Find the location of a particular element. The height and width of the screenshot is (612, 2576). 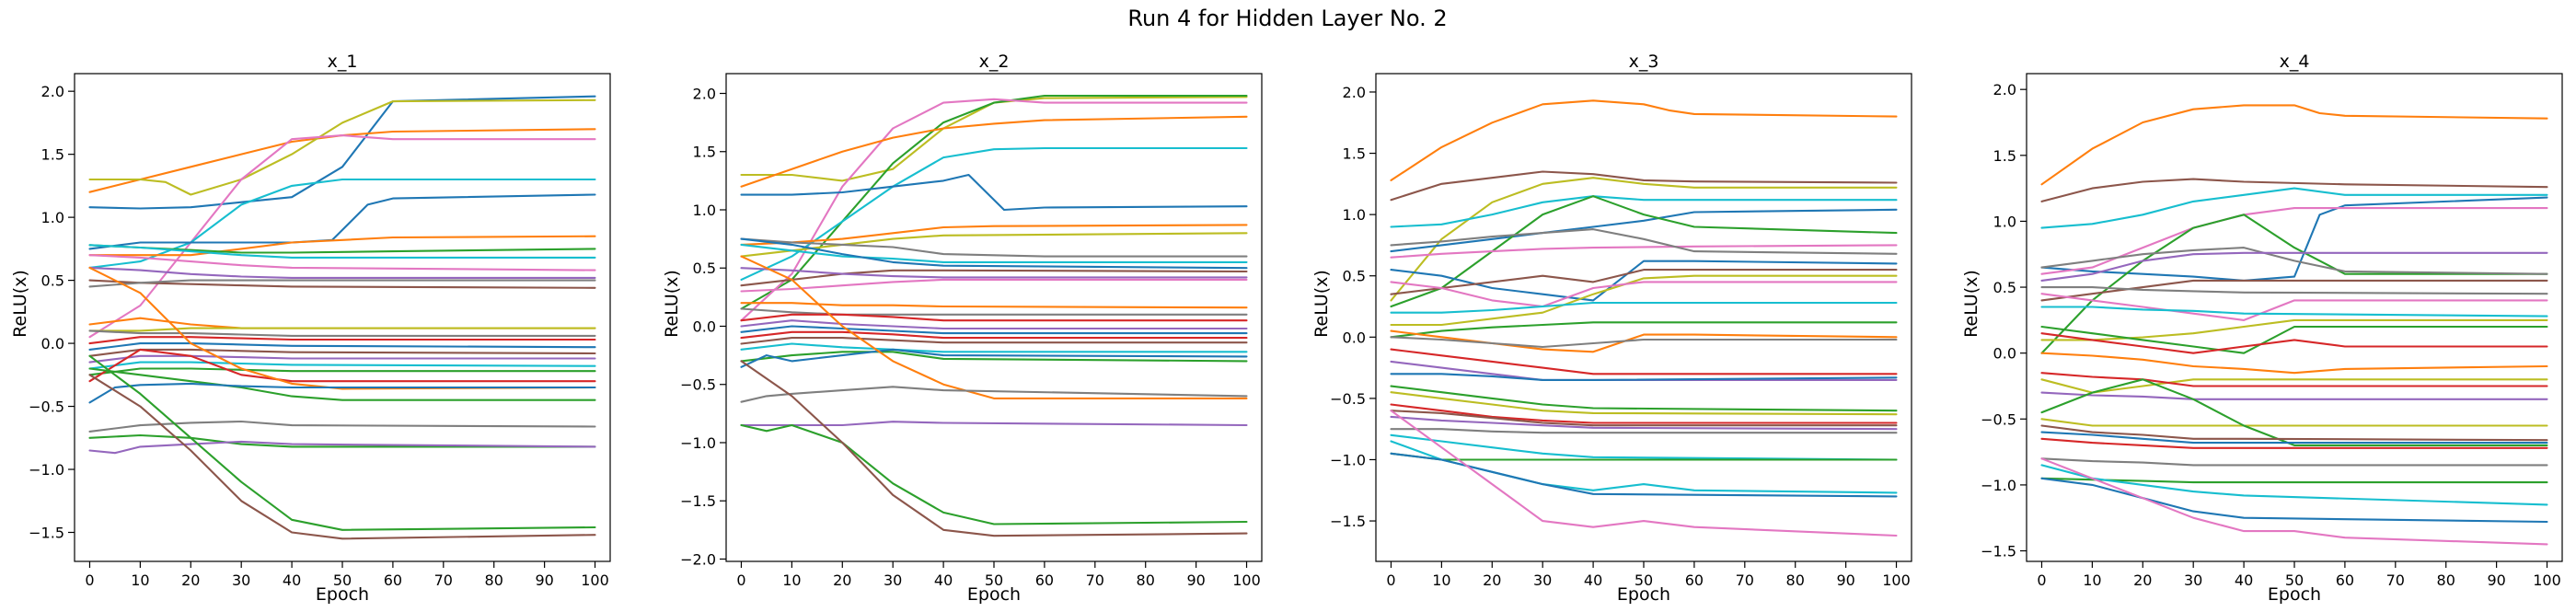

y-tick-label: −2.0 is located at coordinates (698, 559).